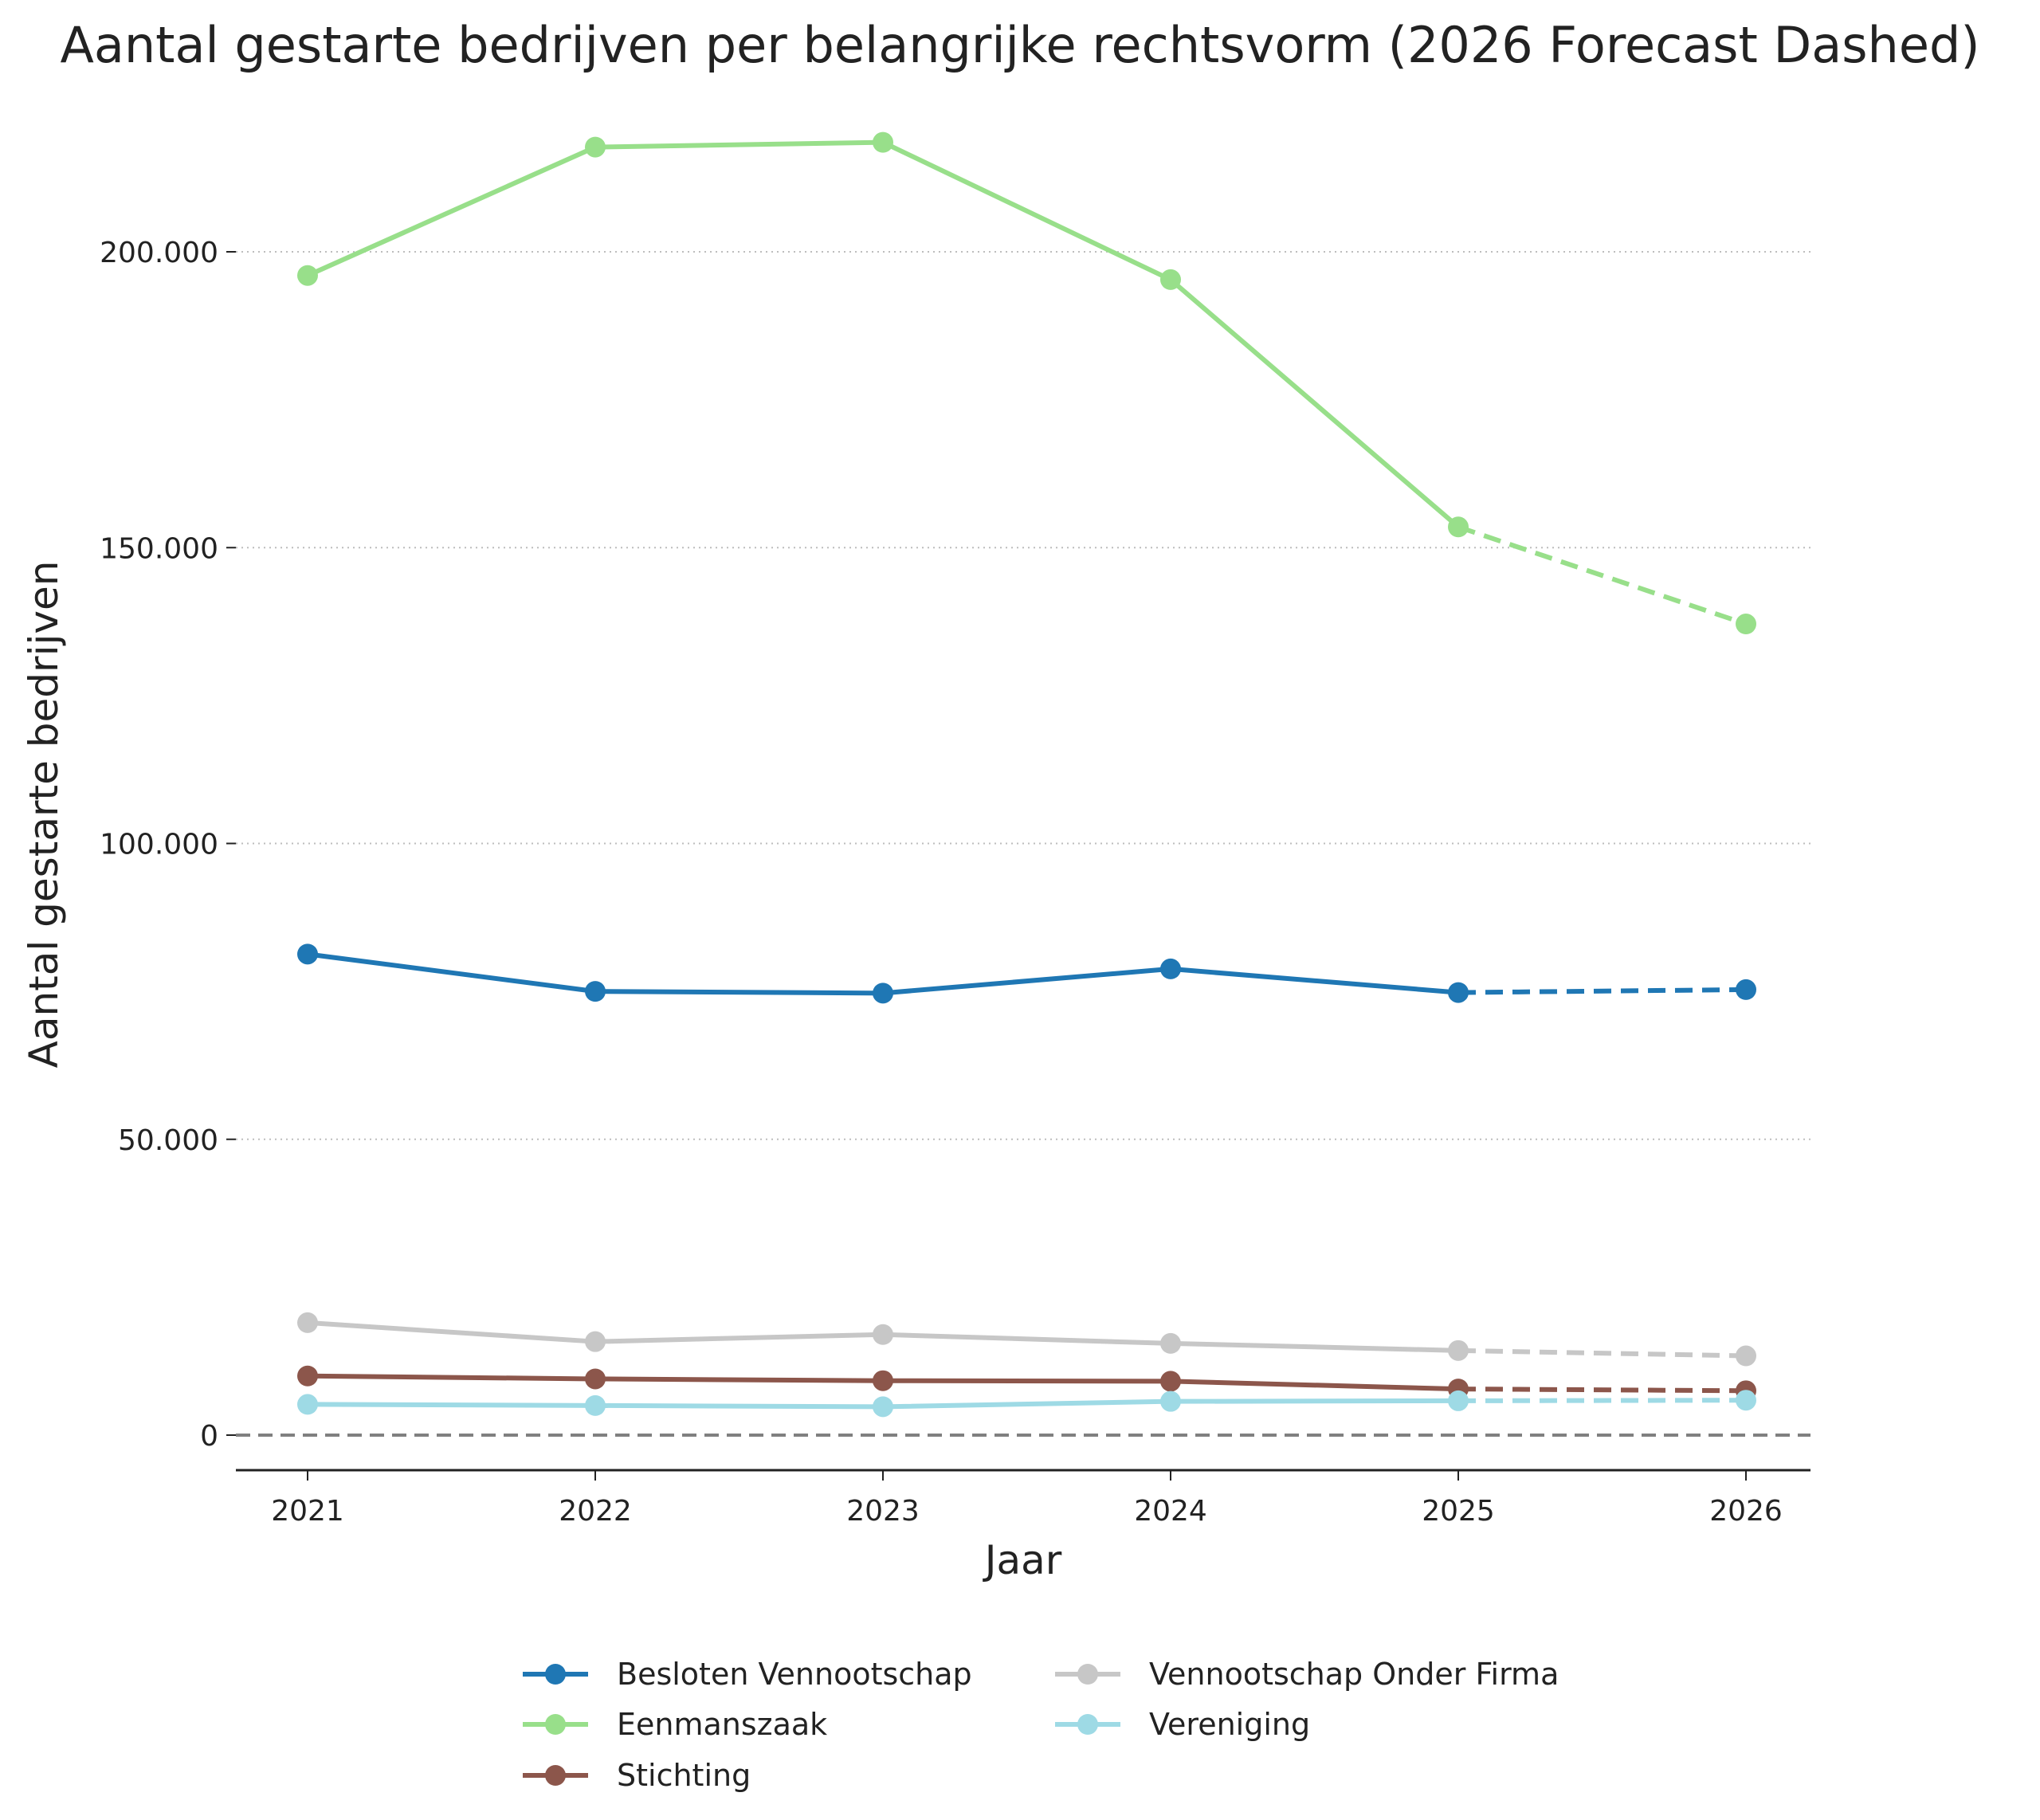 The height and width of the screenshot is (1820, 2040). I want to click on legend-item-besloten-vennootschap: Besloten Vennootschap, so click(747, 1674).